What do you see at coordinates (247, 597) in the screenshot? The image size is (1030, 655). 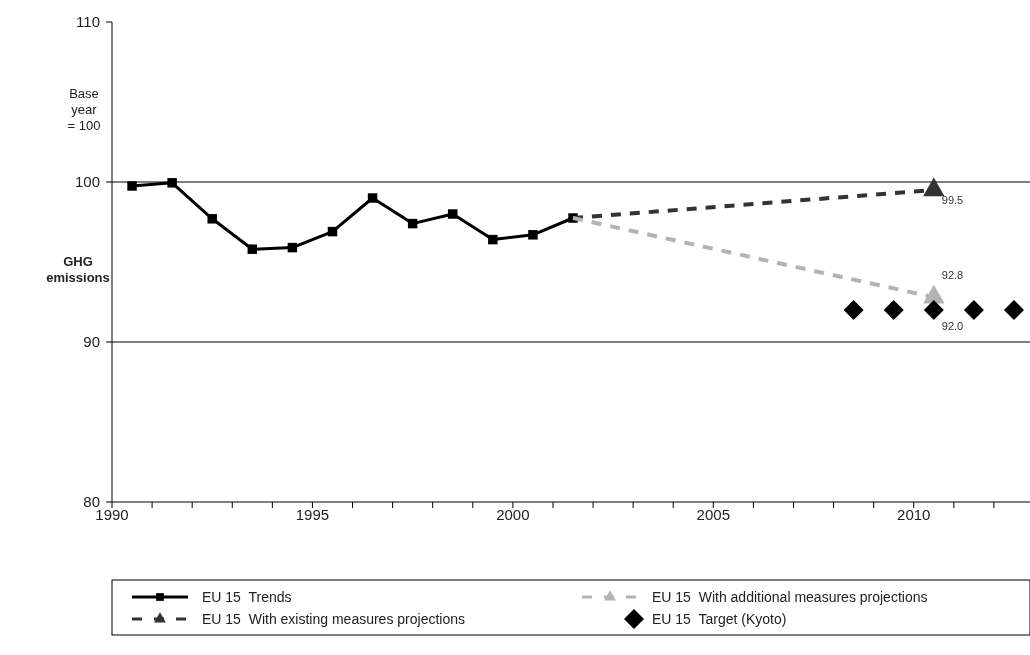 I see `legend-label: EU 15 Trends` at bounding box center [247, 597].